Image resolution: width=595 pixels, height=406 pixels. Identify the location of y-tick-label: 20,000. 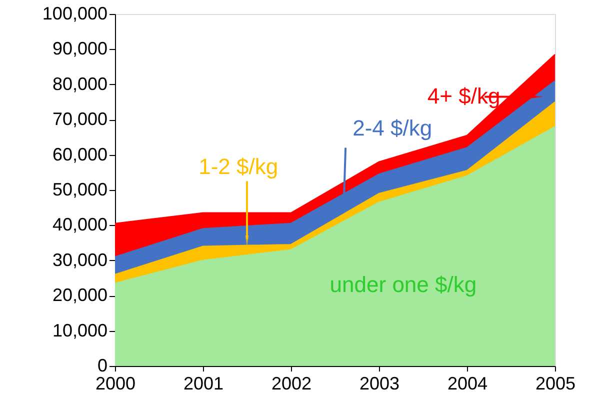
(80, 295).